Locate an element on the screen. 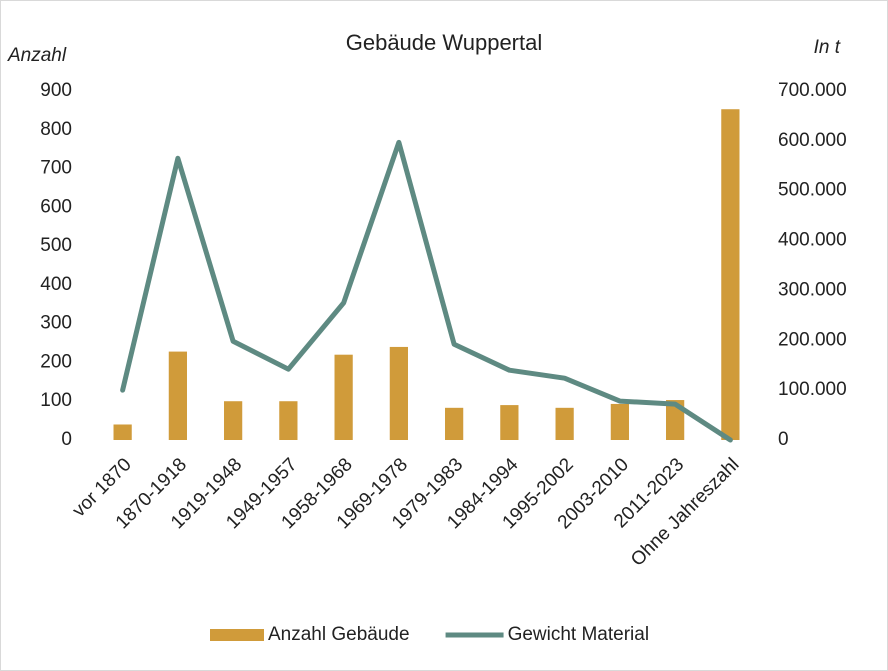  y2-tick-label: 0 is located at coordinates (783, 439).